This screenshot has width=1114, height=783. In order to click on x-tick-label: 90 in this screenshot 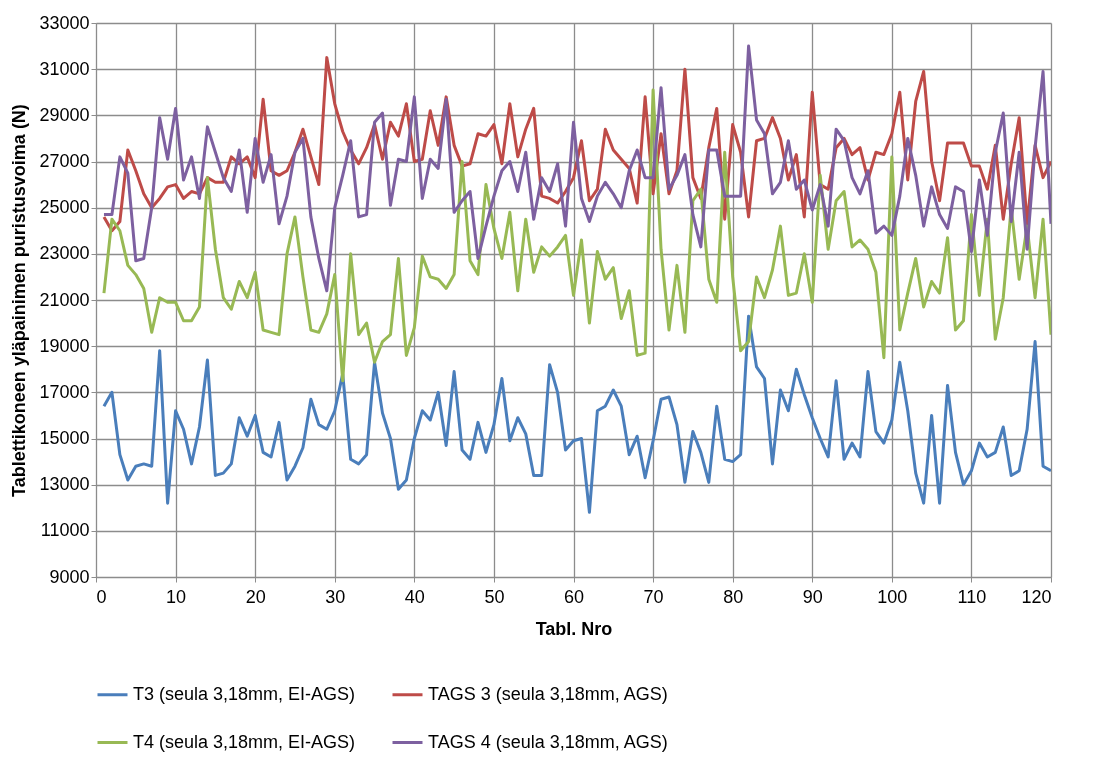, I will do `click(812, 596)`.